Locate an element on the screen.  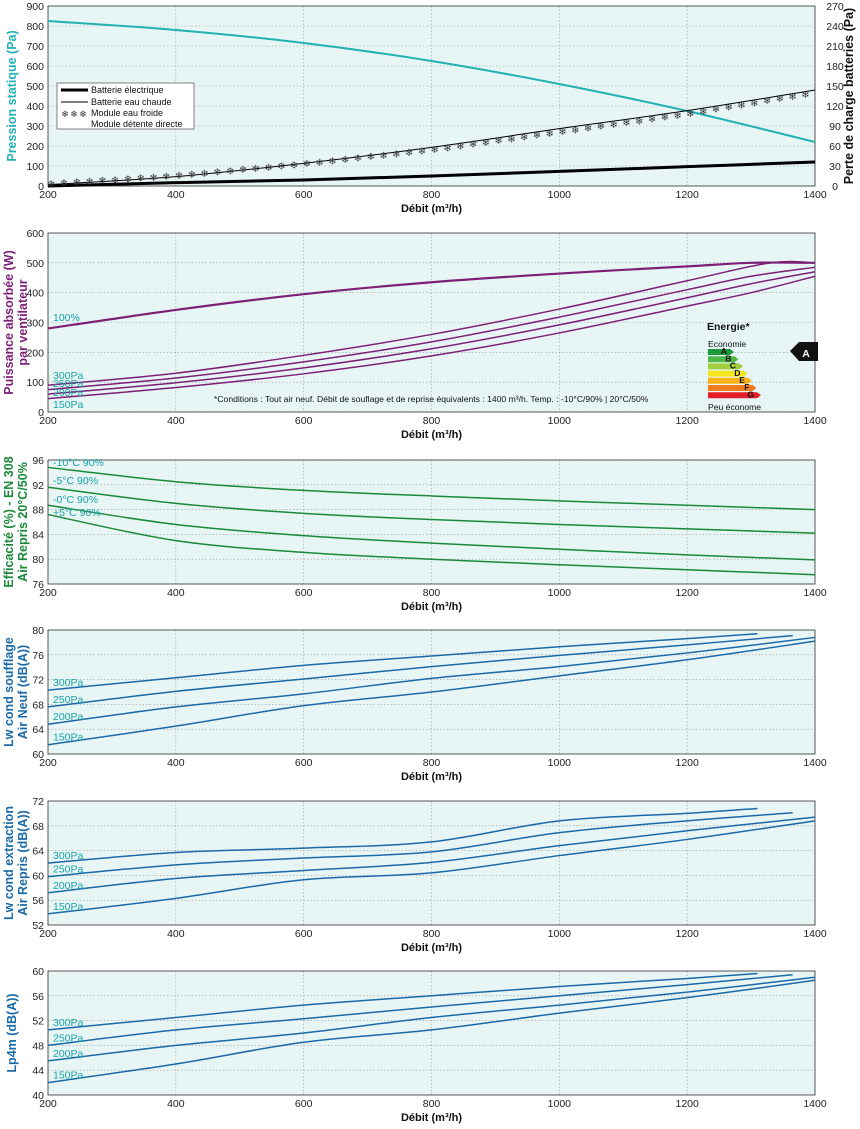
lw-extraction-series-200pa is located at coordinates (431, 855).